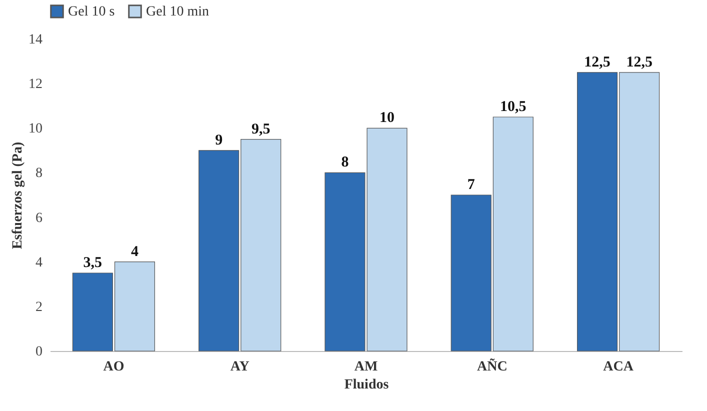 This screenshot has width=707, height=411. I want to click on x-tick-label: AÑC, so click(492, 366).